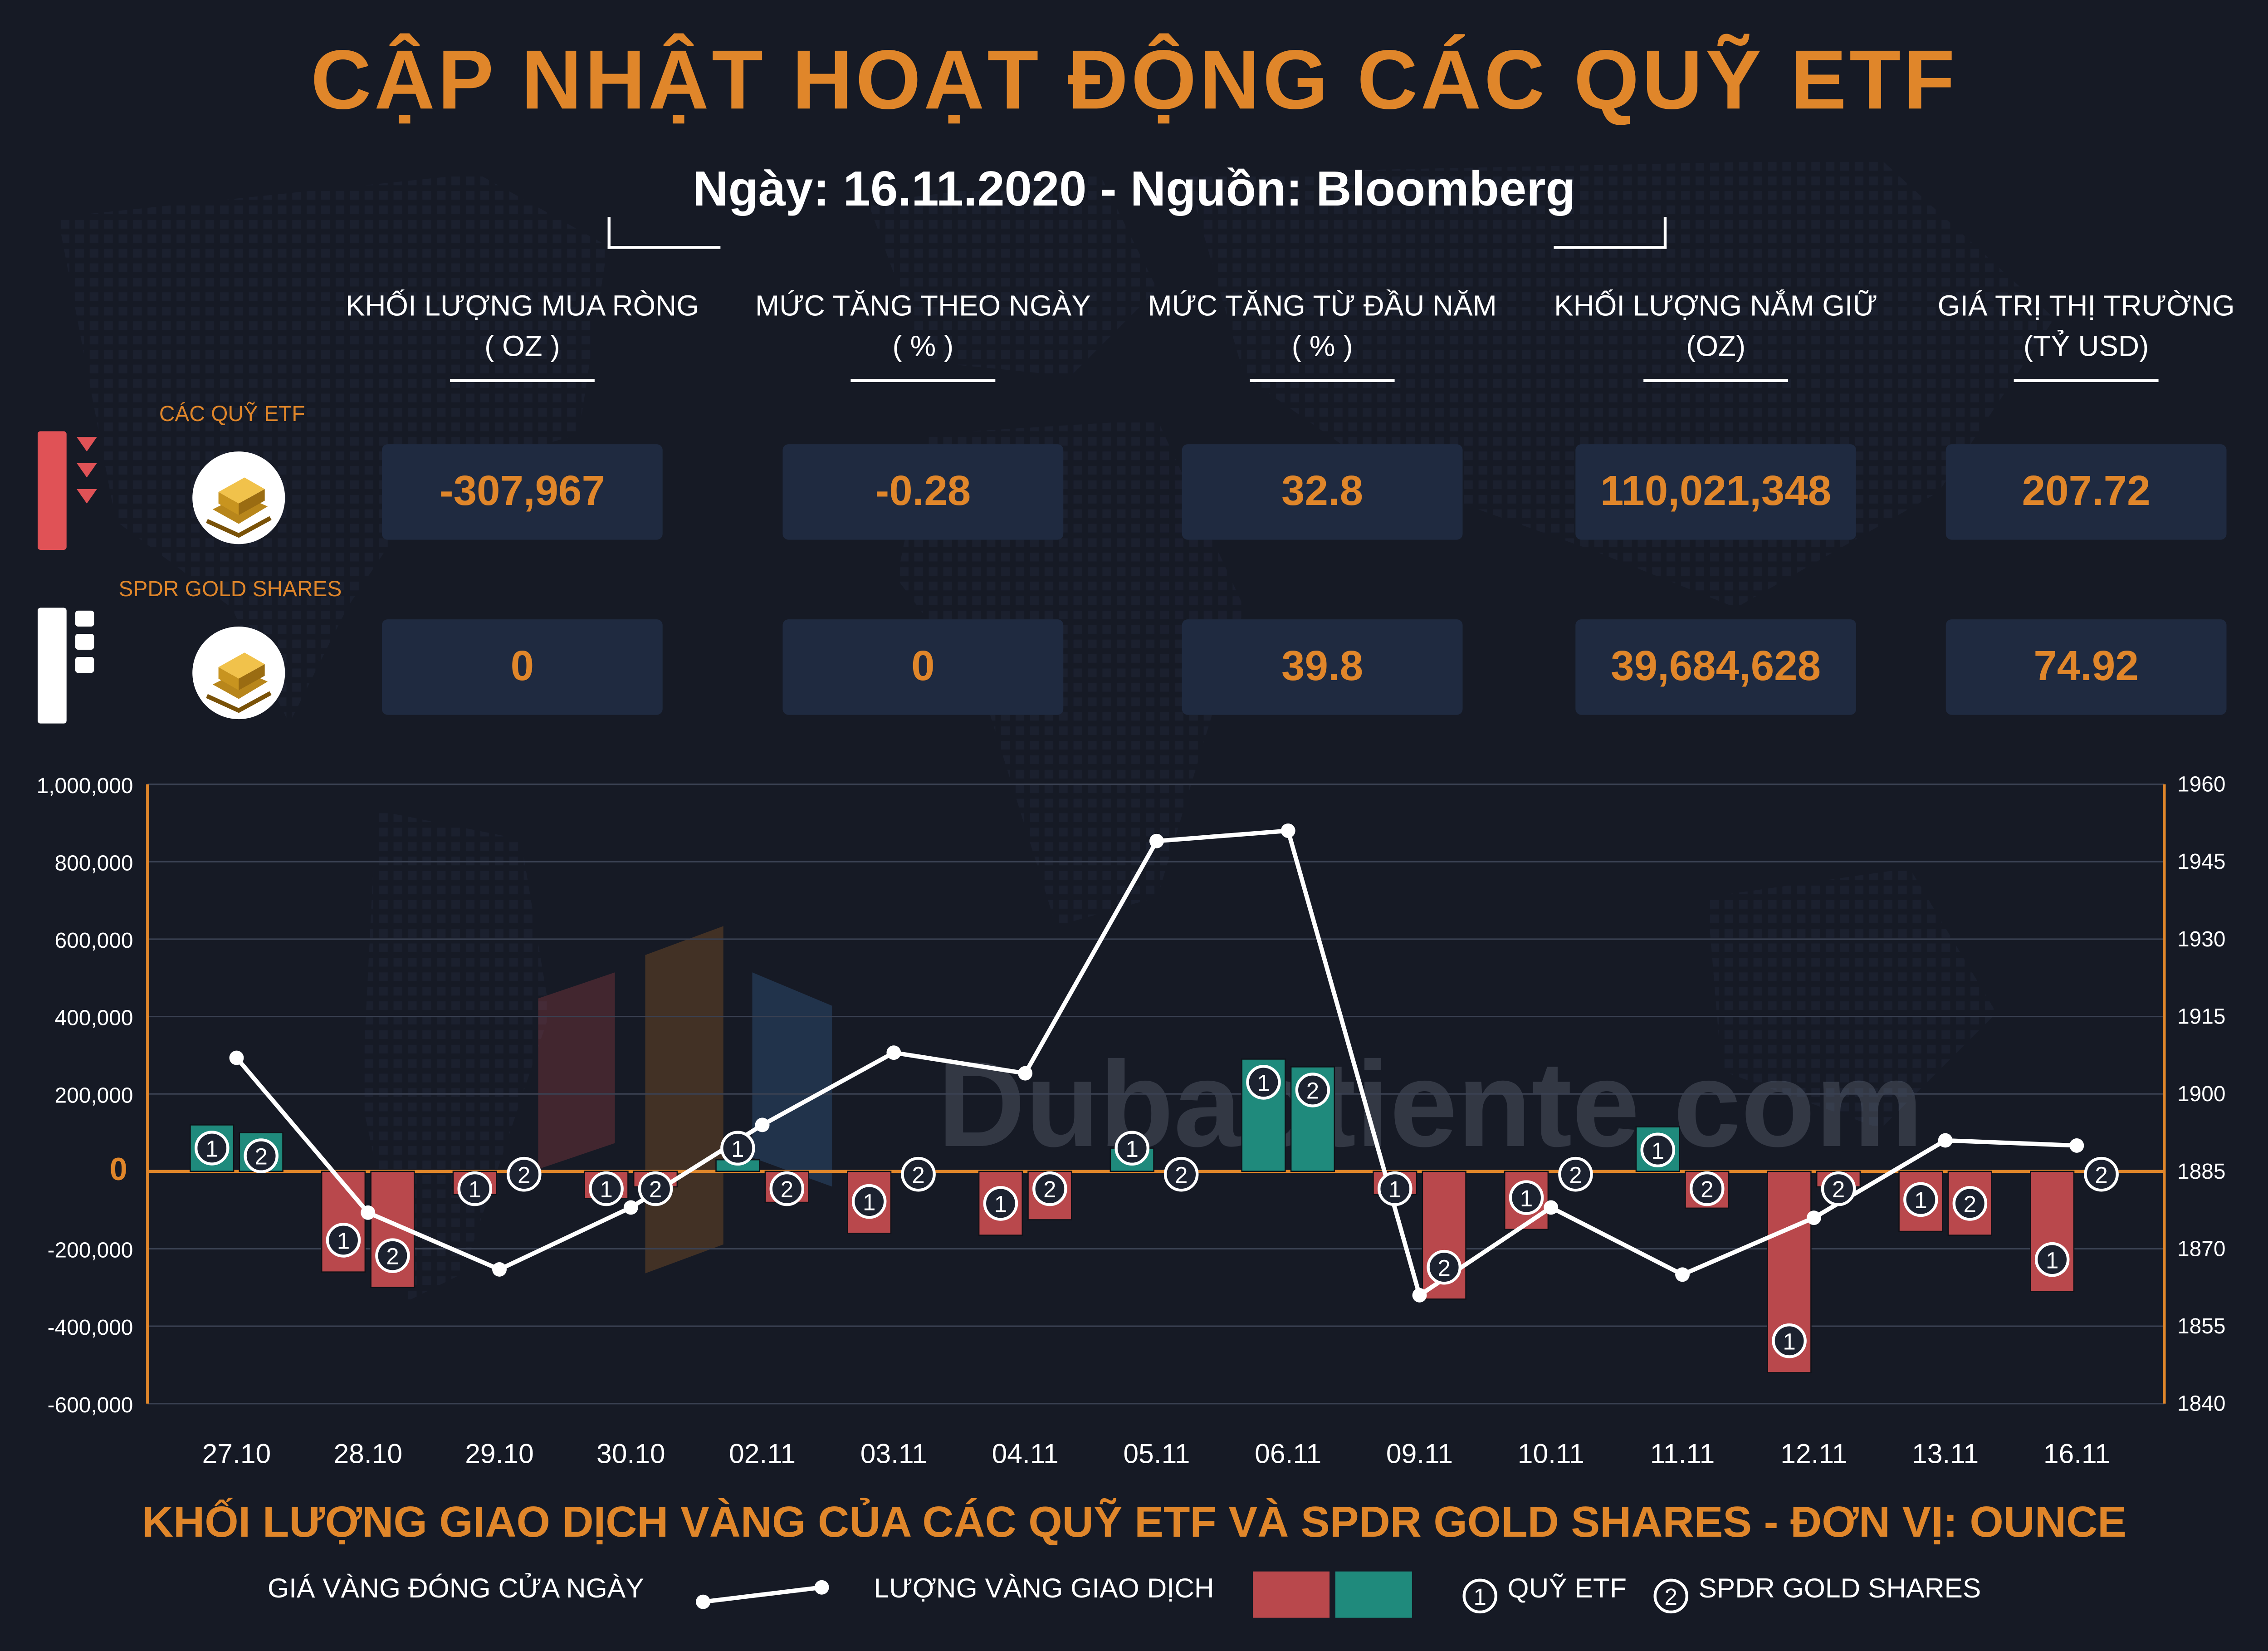 The image size is (2268, 1651). What do you see at coordinates (2086, 492) in the screenshot?
I see `etf-market-value: 207.72` at bounding box center [2086, 492].